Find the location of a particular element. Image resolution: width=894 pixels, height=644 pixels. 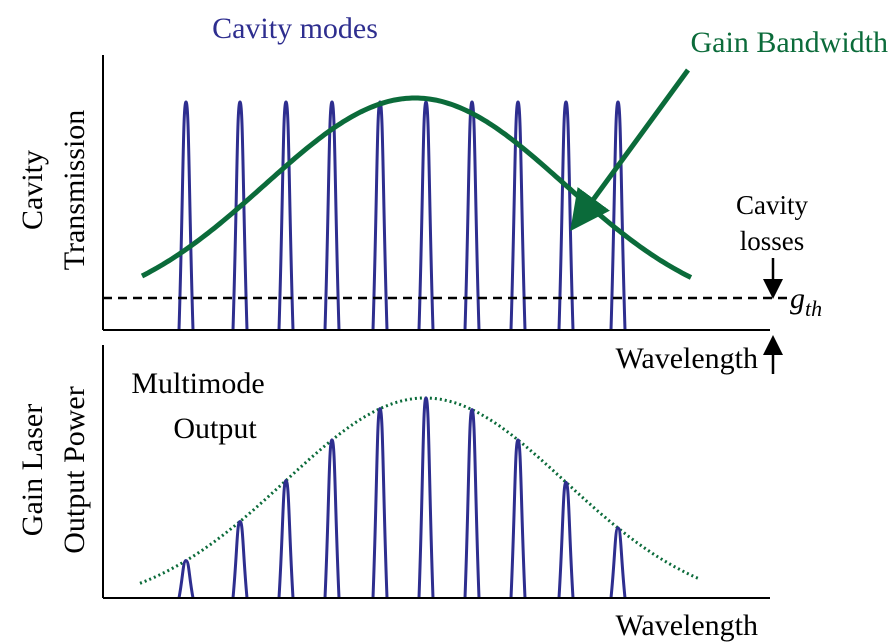

threshold-sub: th is located at coordinates (813, 308).